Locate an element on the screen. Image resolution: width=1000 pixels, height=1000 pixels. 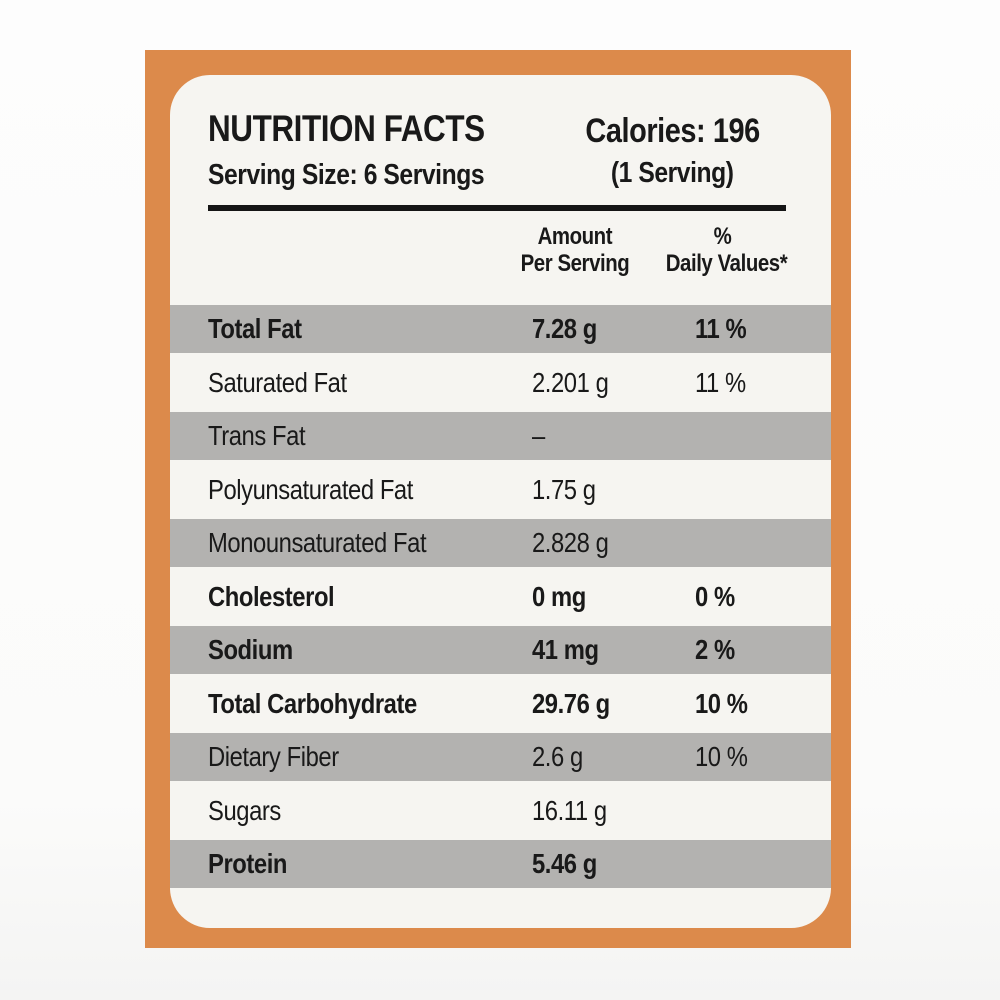
nutrient-daily-value: 0 % is located at coordinates (715, 596).